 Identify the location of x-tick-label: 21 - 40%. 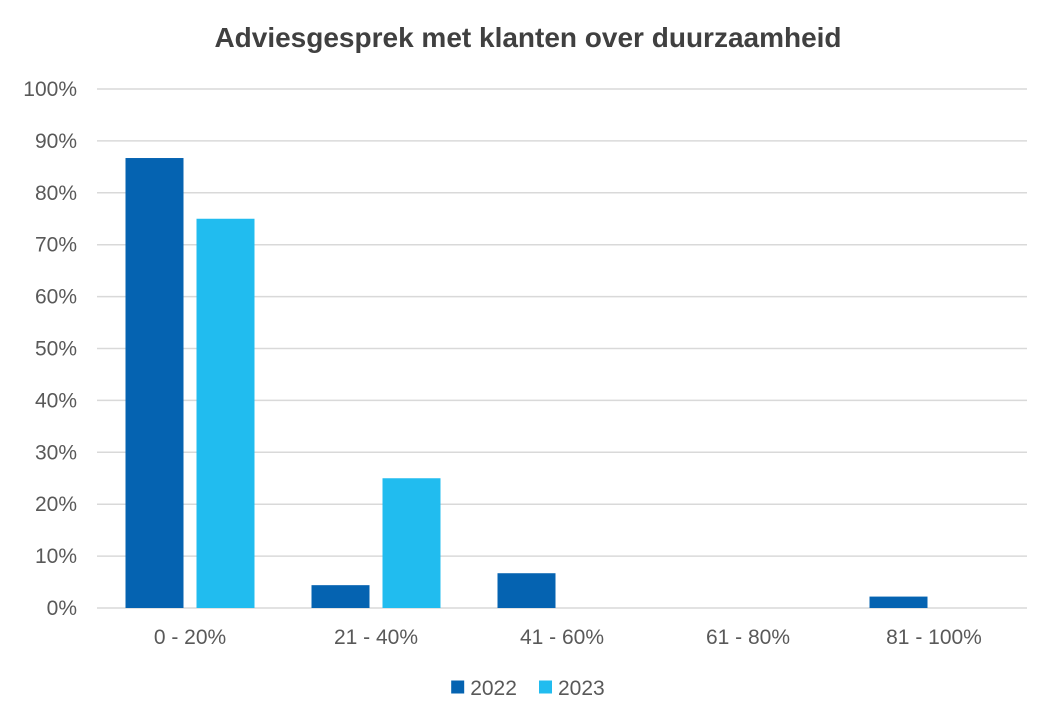
(376, 637).